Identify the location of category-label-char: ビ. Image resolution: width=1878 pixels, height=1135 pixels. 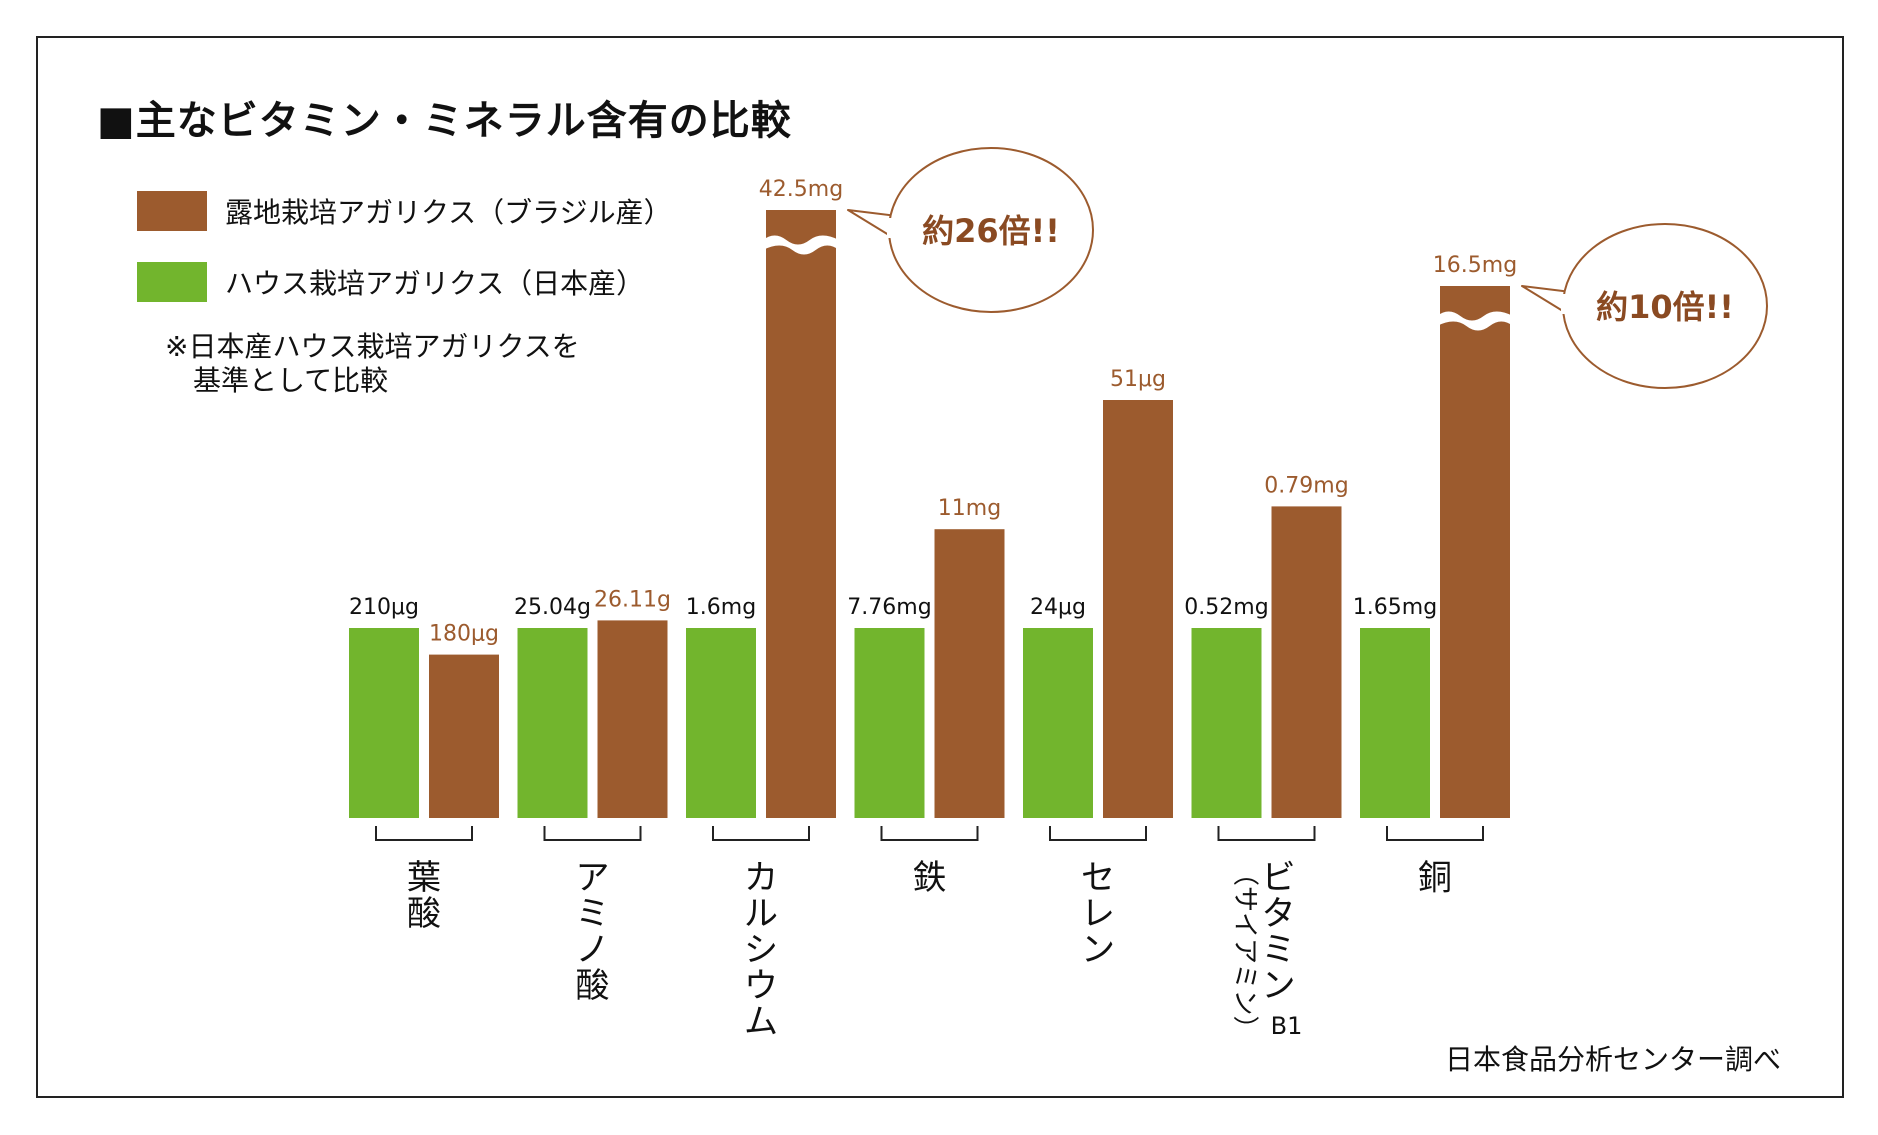
(1279, 878).